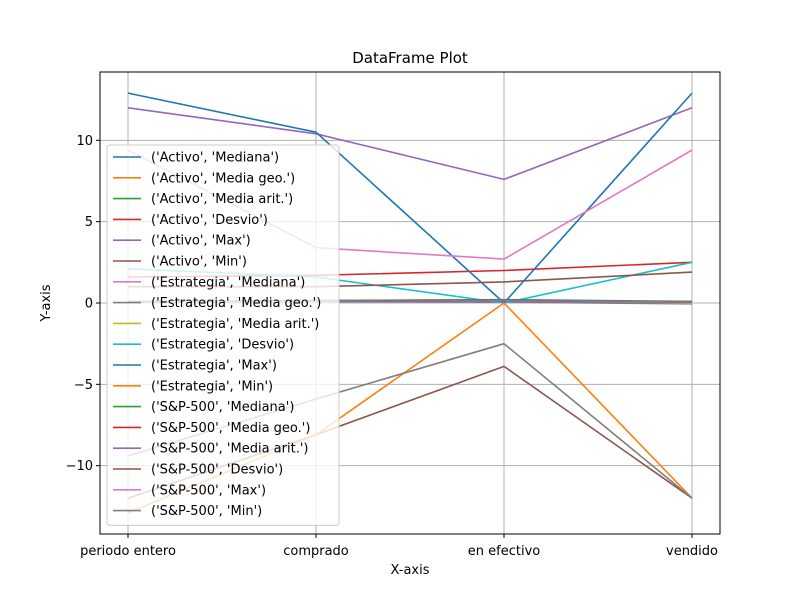 The height and width of the screenshot is (600, 800). Describe the element at coordinates (410, 570) in the screenshot. I see `x-axis-label: X-axis` at that location.